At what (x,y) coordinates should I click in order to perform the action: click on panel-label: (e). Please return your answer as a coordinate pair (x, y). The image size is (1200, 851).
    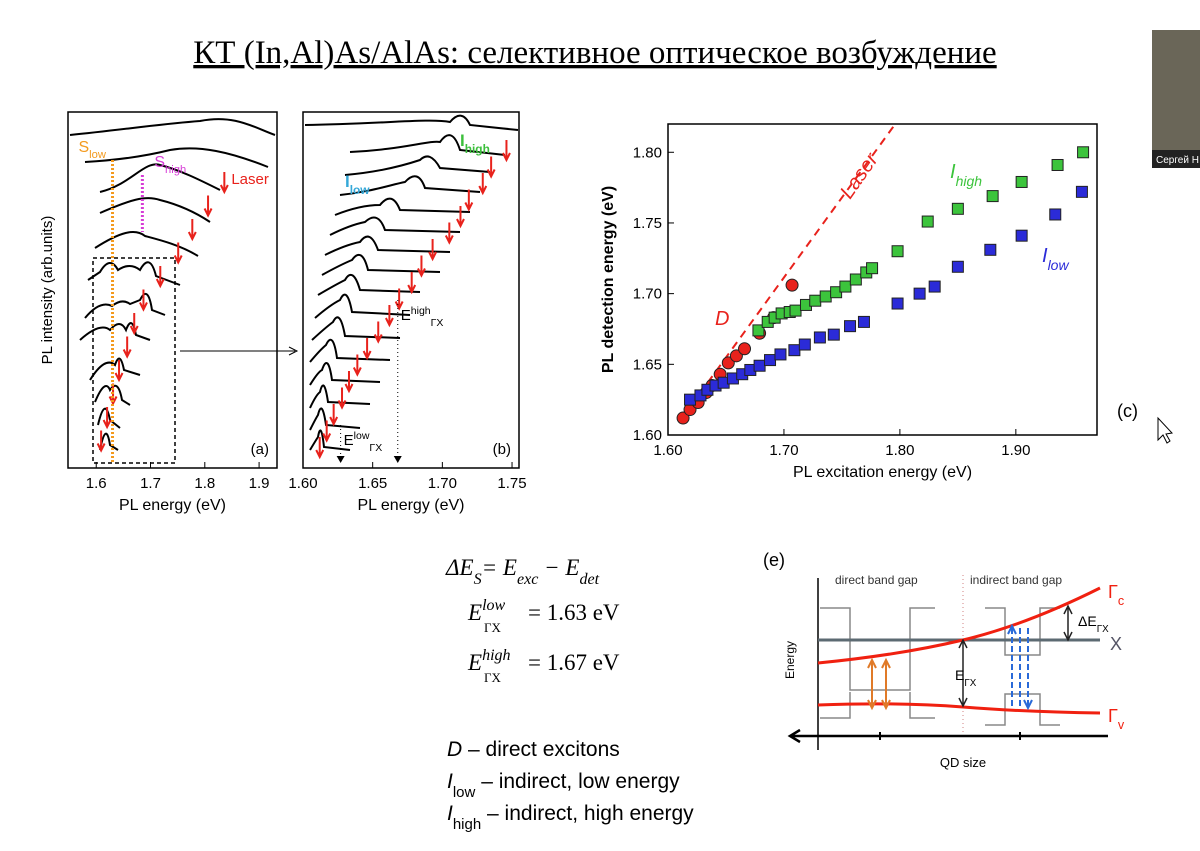
    Looking at the image, I should click on (774, 560).